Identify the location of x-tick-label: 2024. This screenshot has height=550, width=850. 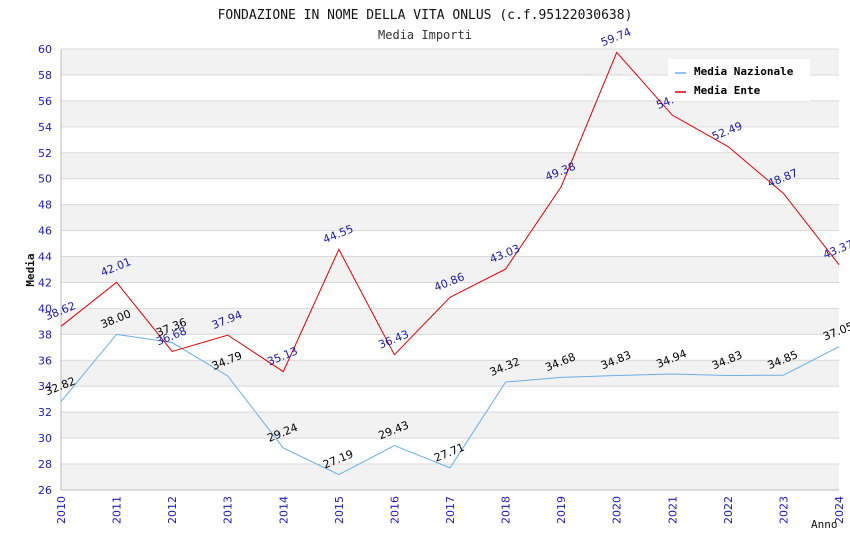
(839, 510).